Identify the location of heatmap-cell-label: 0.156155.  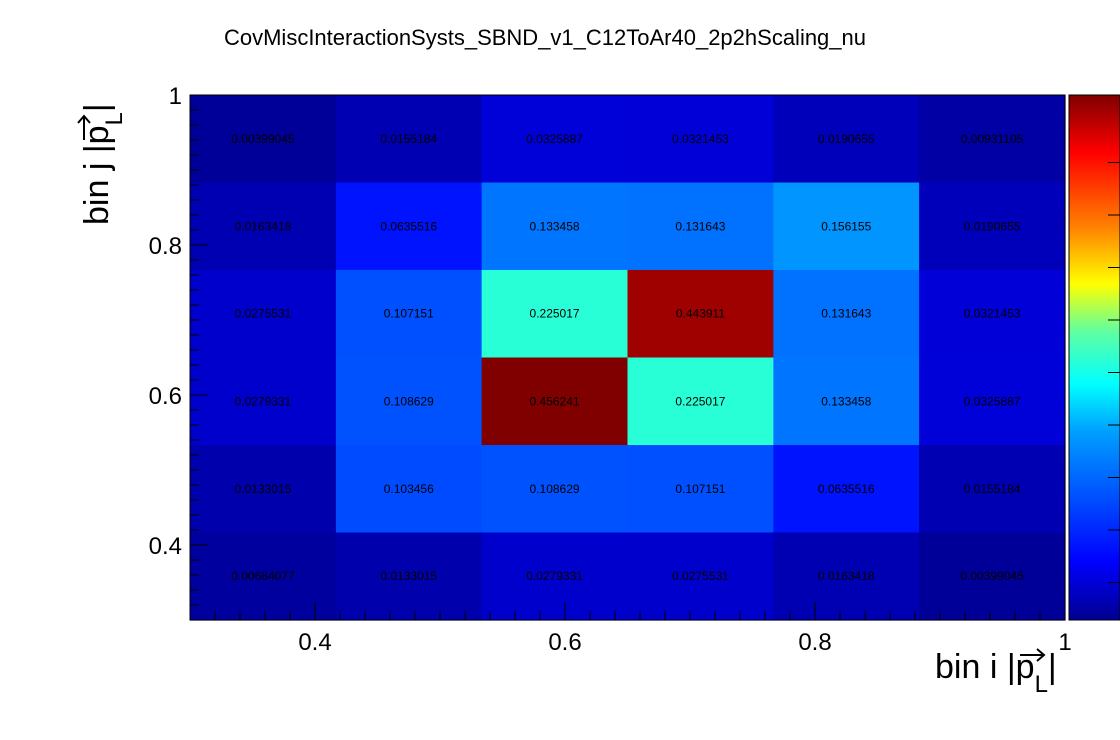
(846, 226).